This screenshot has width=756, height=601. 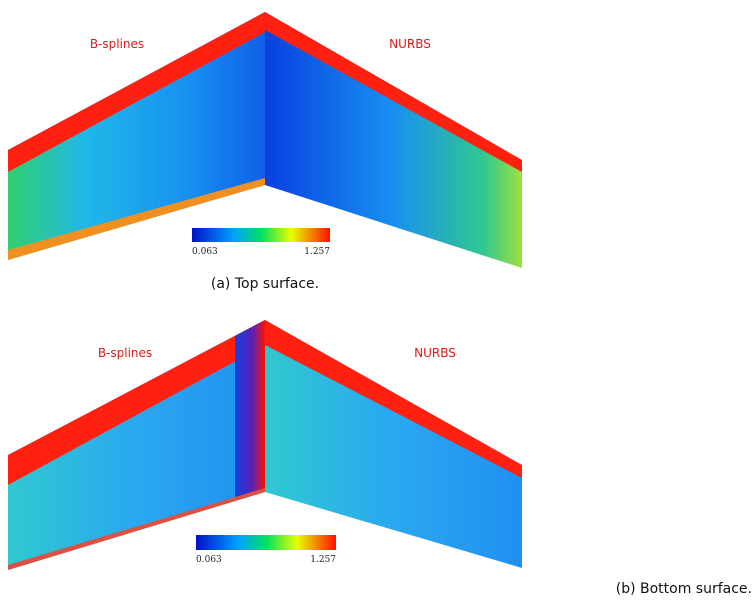 I want to click on caption: (a) Top surface., so click(x=265, y=284).